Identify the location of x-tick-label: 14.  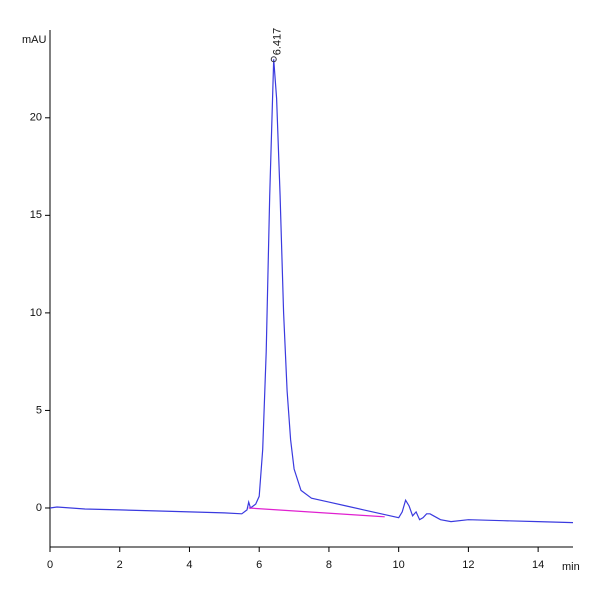
(538, 565).